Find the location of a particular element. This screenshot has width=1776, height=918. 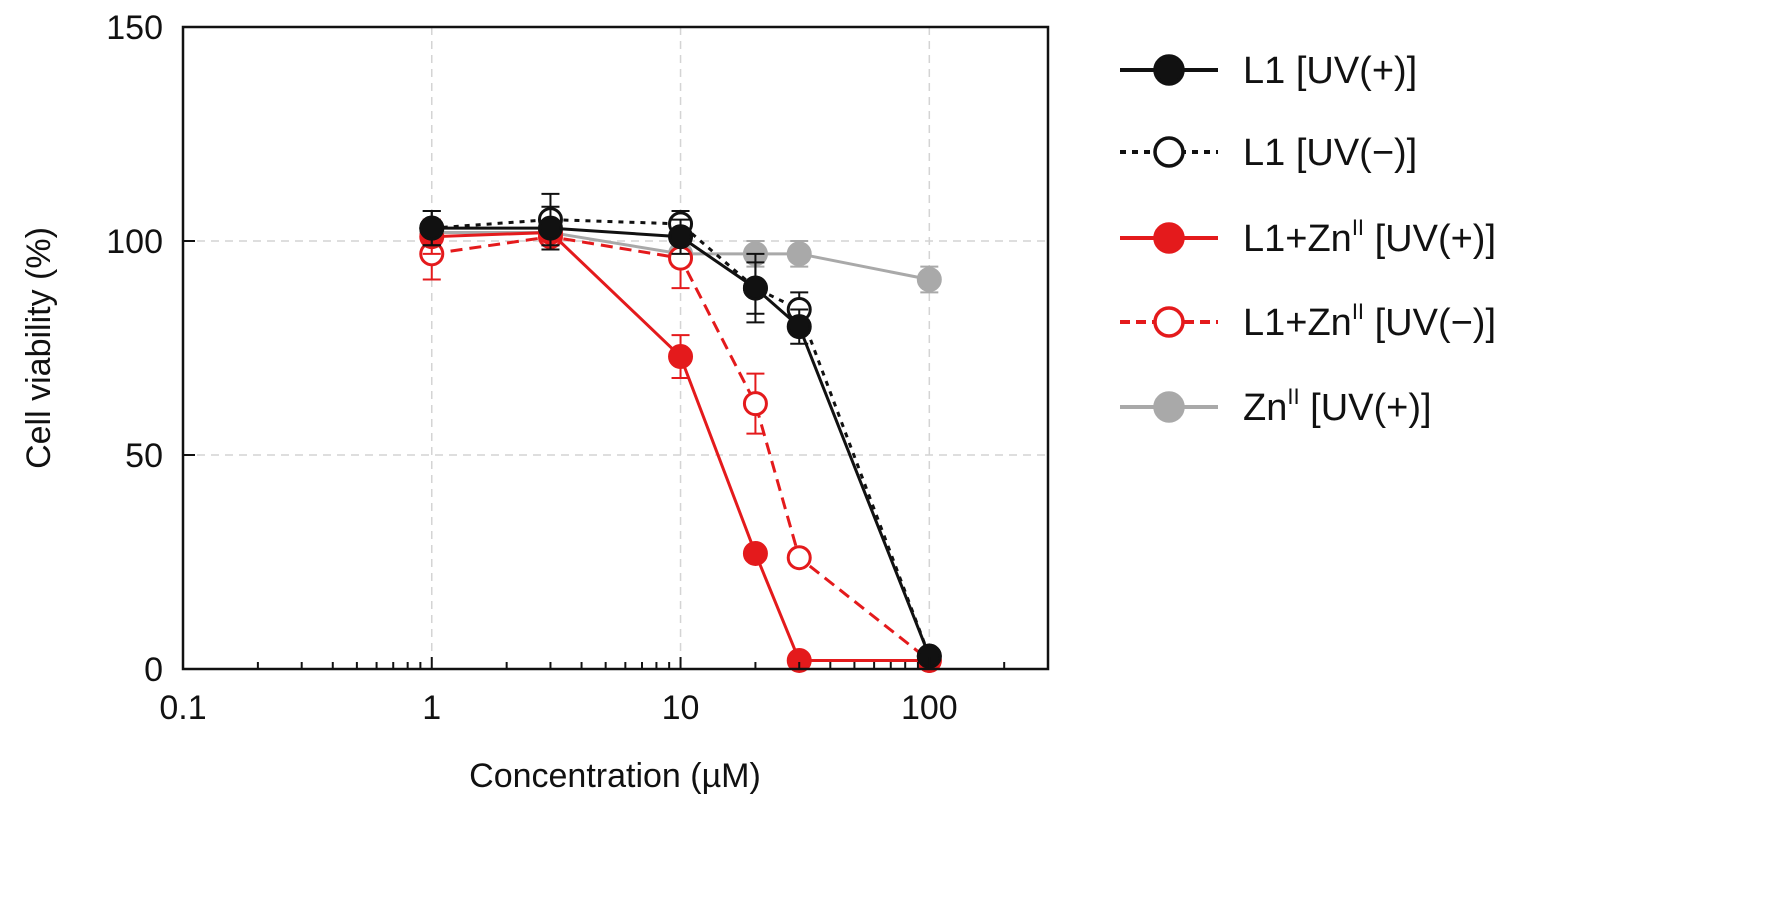

x-tick-label: 1 is located at coordinates (431, 708).